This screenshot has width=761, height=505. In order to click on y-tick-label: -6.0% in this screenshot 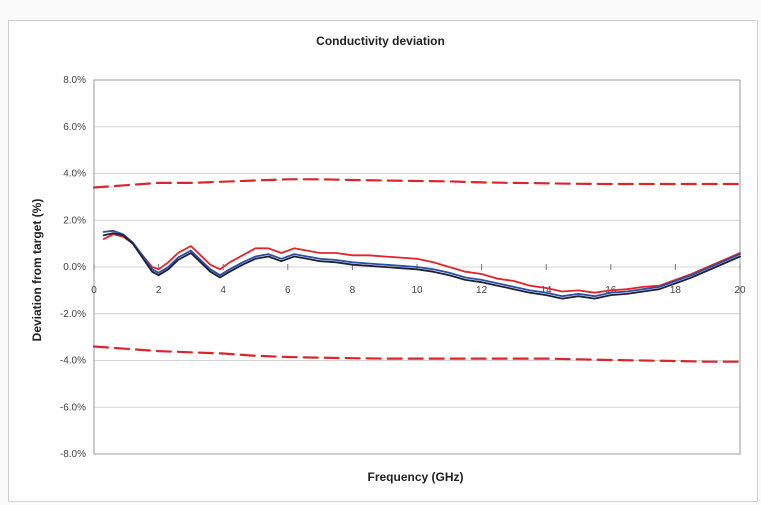, I will do `click(73, 407)`.